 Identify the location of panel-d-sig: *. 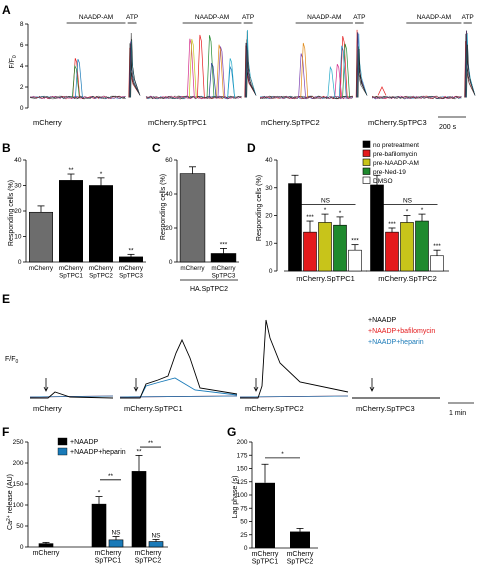
(407, 212).